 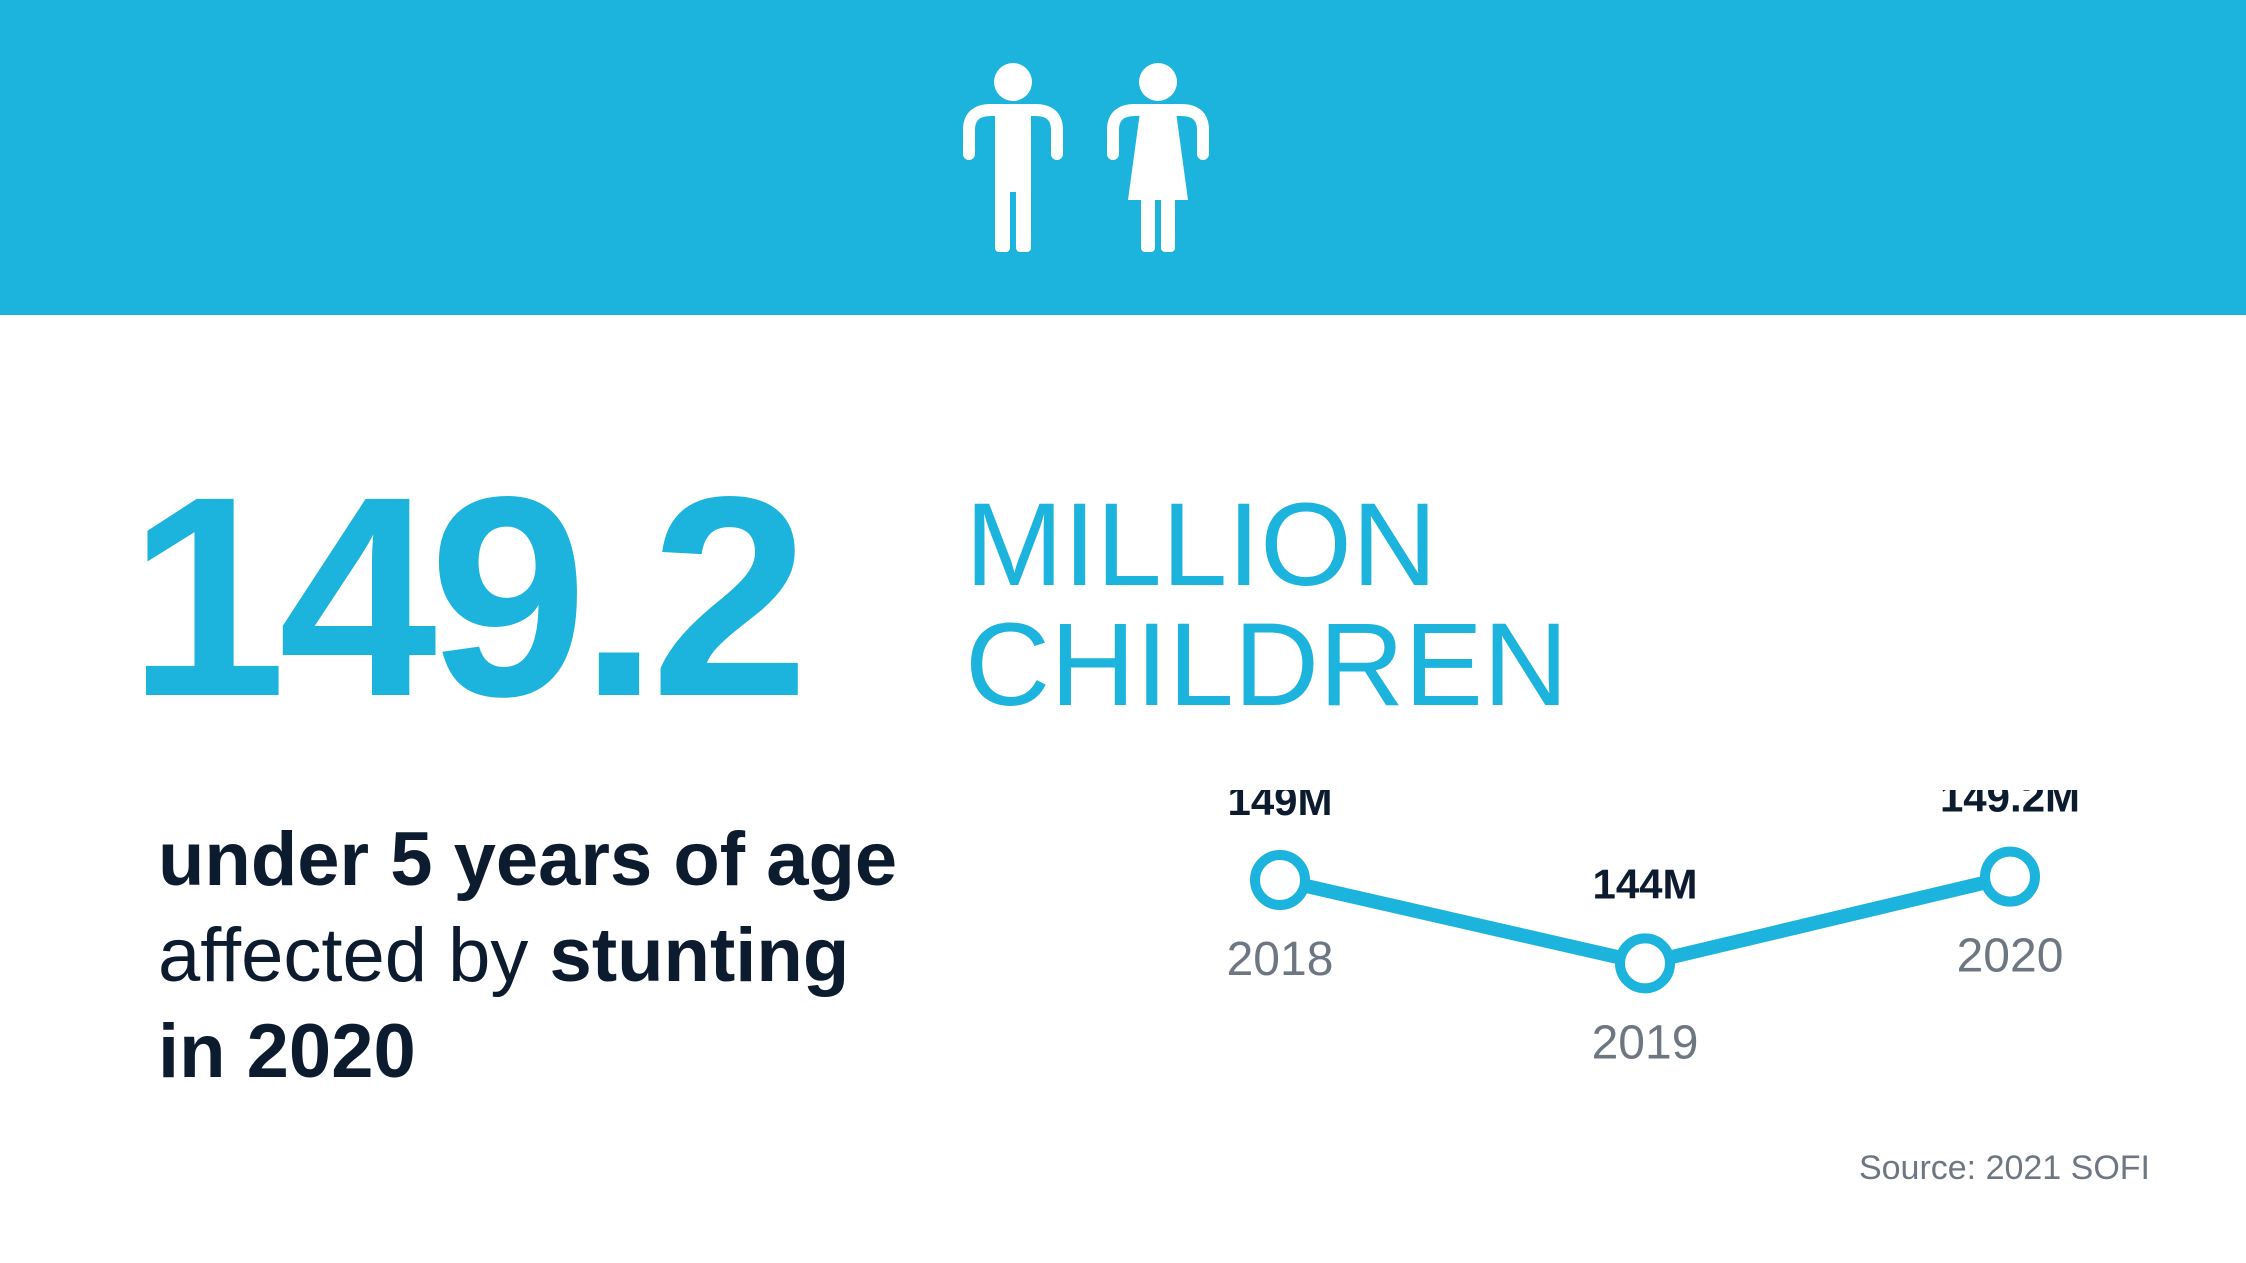 What do you see at coordinates (1644, 883) in the screenshot?
I see `data-label-2019: 144M` at bounding box center [1644, 883].